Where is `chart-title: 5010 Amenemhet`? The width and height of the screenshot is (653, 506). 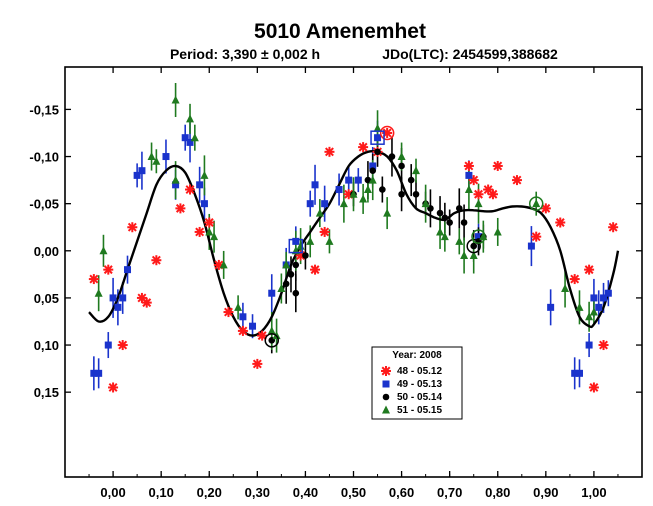 chart-title: 5010 Amenemhet is located at coordinates (340, 31).